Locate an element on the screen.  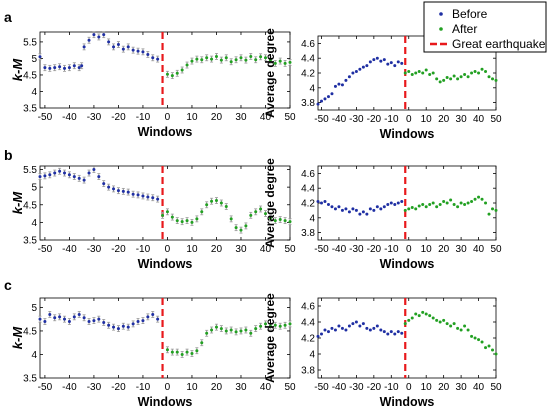
legend: Before After Great earthquake is located at coordinates (485, 27).